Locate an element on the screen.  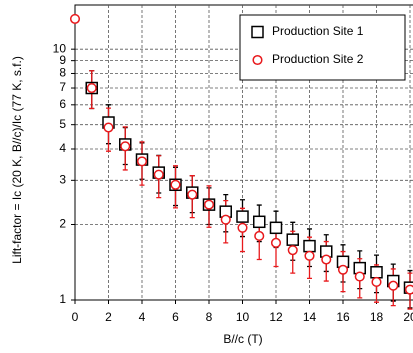
y-tick-label: 1 is located at coordinates (62, 299).